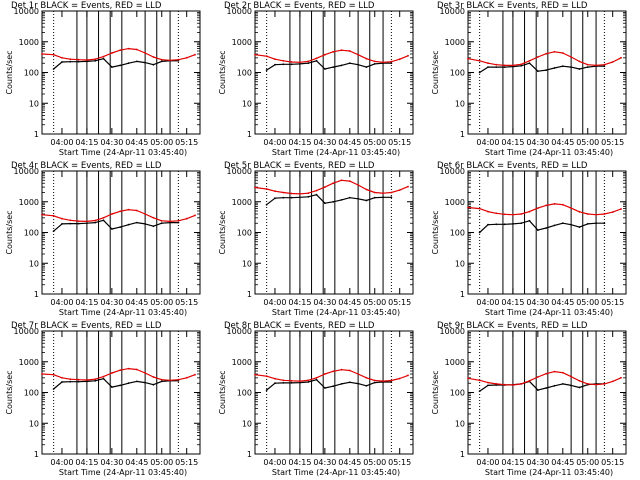 The image size is (640, 480). What do you see at coordinates (299, 326) in the screenshot?
I see `chart-title: Det 8r BLACK = Events, RED = LLD` at bounding box center [299, 326].